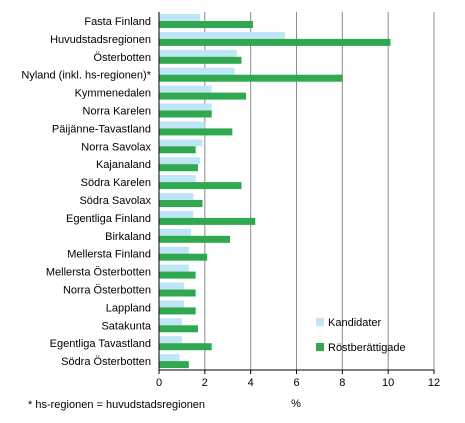  I want to click on category-label: Egentliga Finland, so click(108, 219).